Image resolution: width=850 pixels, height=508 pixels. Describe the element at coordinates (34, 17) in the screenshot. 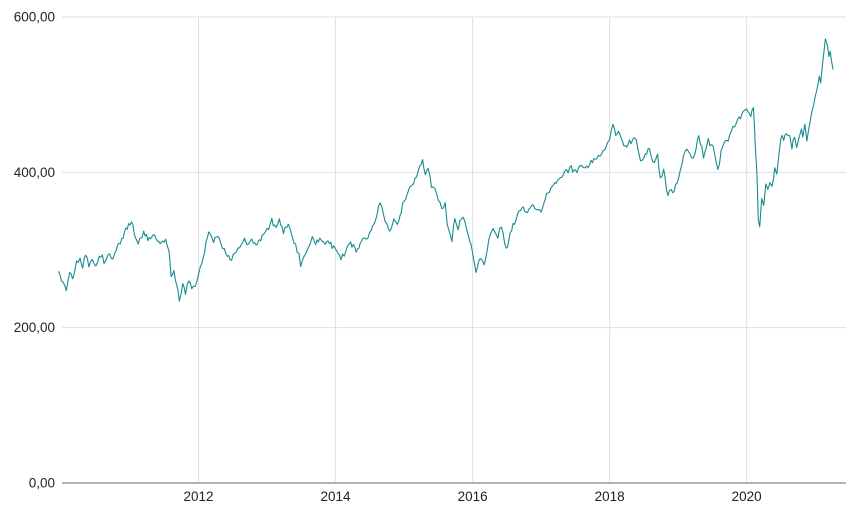

I see `y-tick-label: 600,00` at that location.